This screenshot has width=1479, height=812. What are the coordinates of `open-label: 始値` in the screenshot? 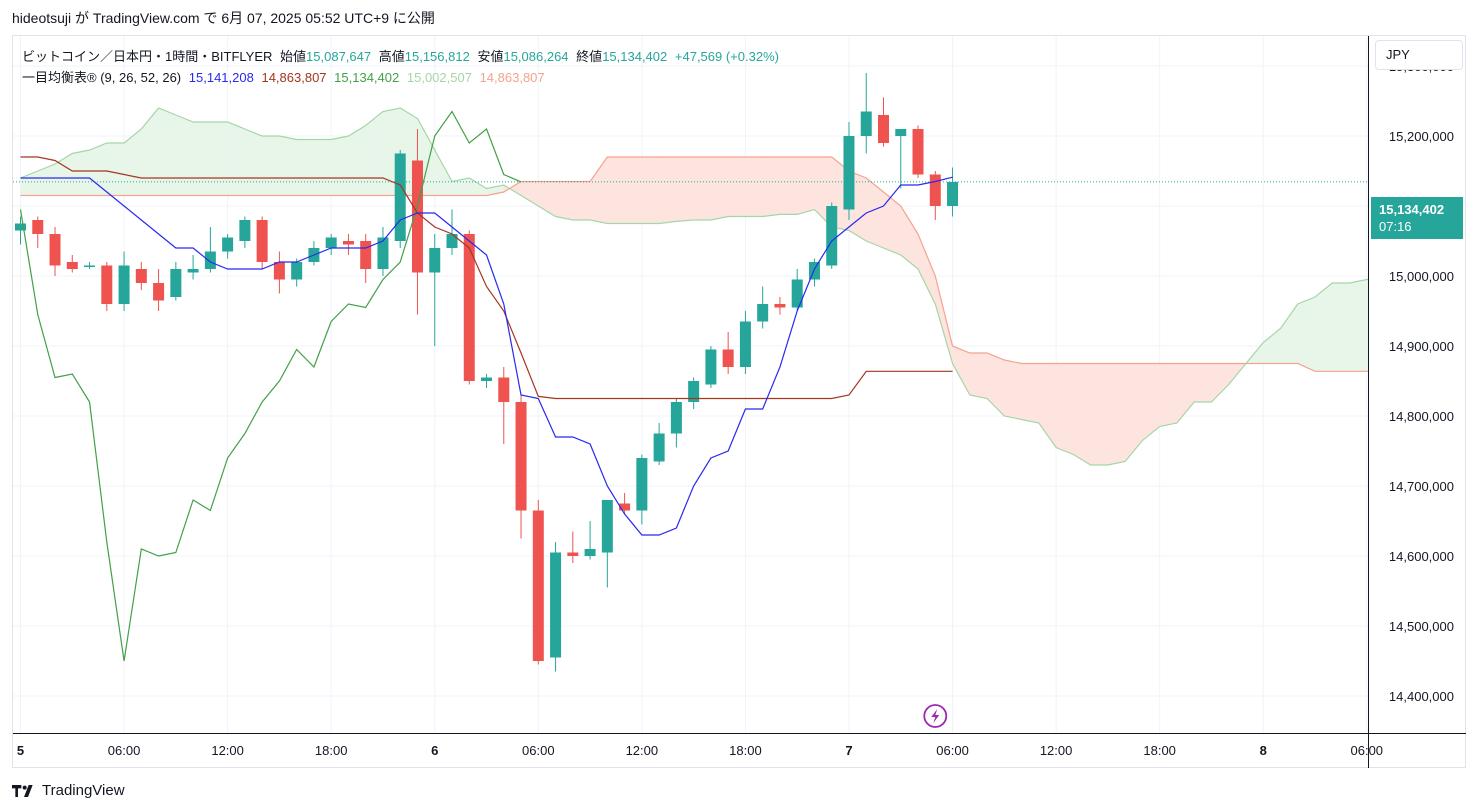 It's located at (293, 56).